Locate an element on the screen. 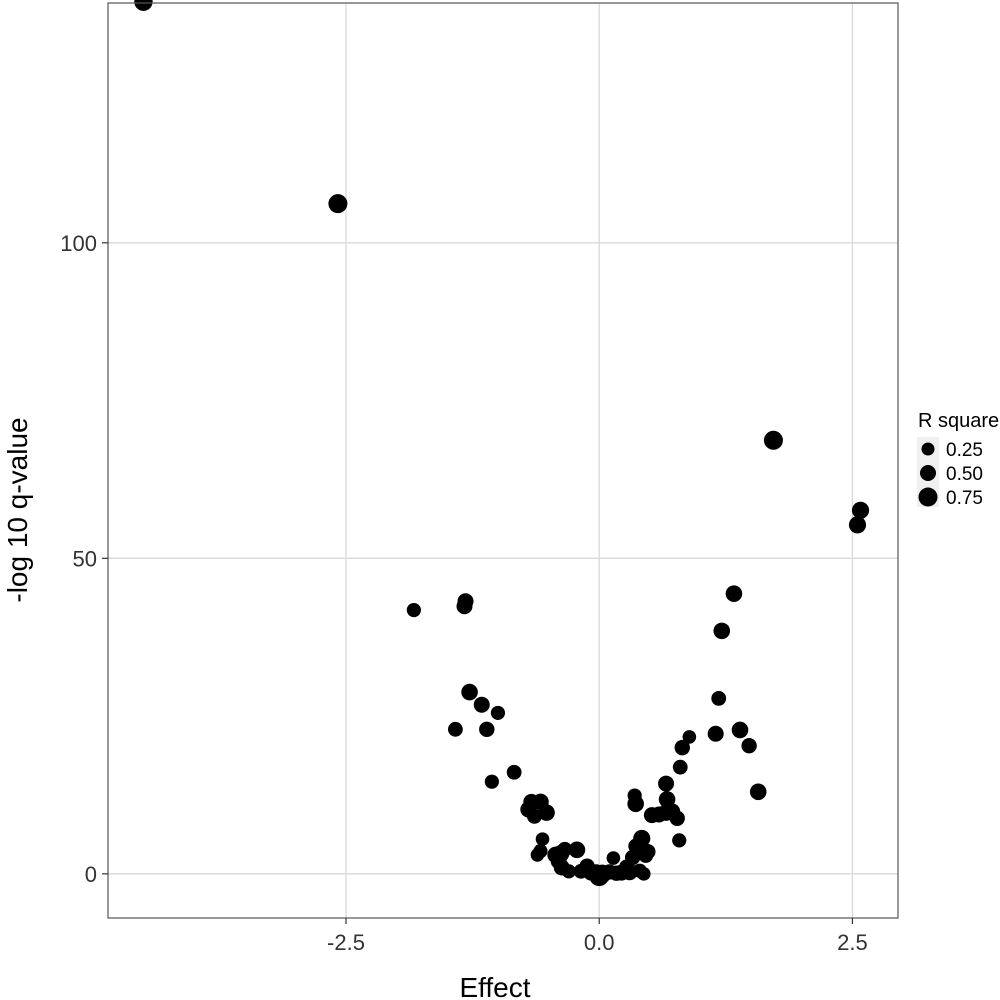  x-axis-title: Effect is located at coordinates (494, 986).